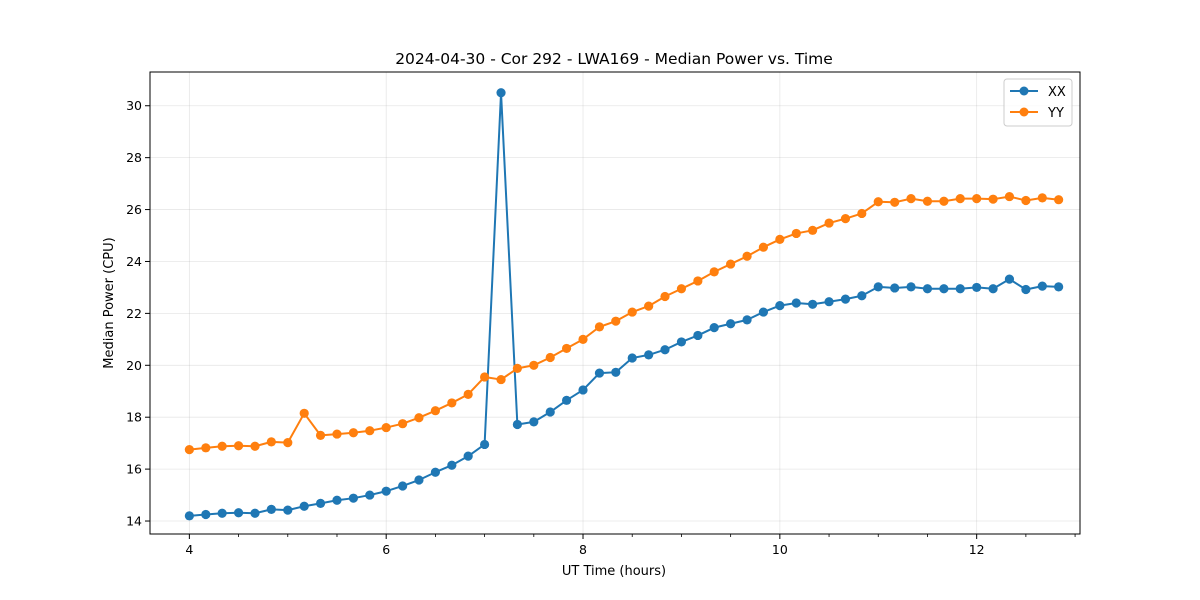 Image resolution: width=1200 pixels, height=600 pixels. Describe the element at coordinates (134, 469) in the screenshot. I see `y-tick-label: 16` at that location.